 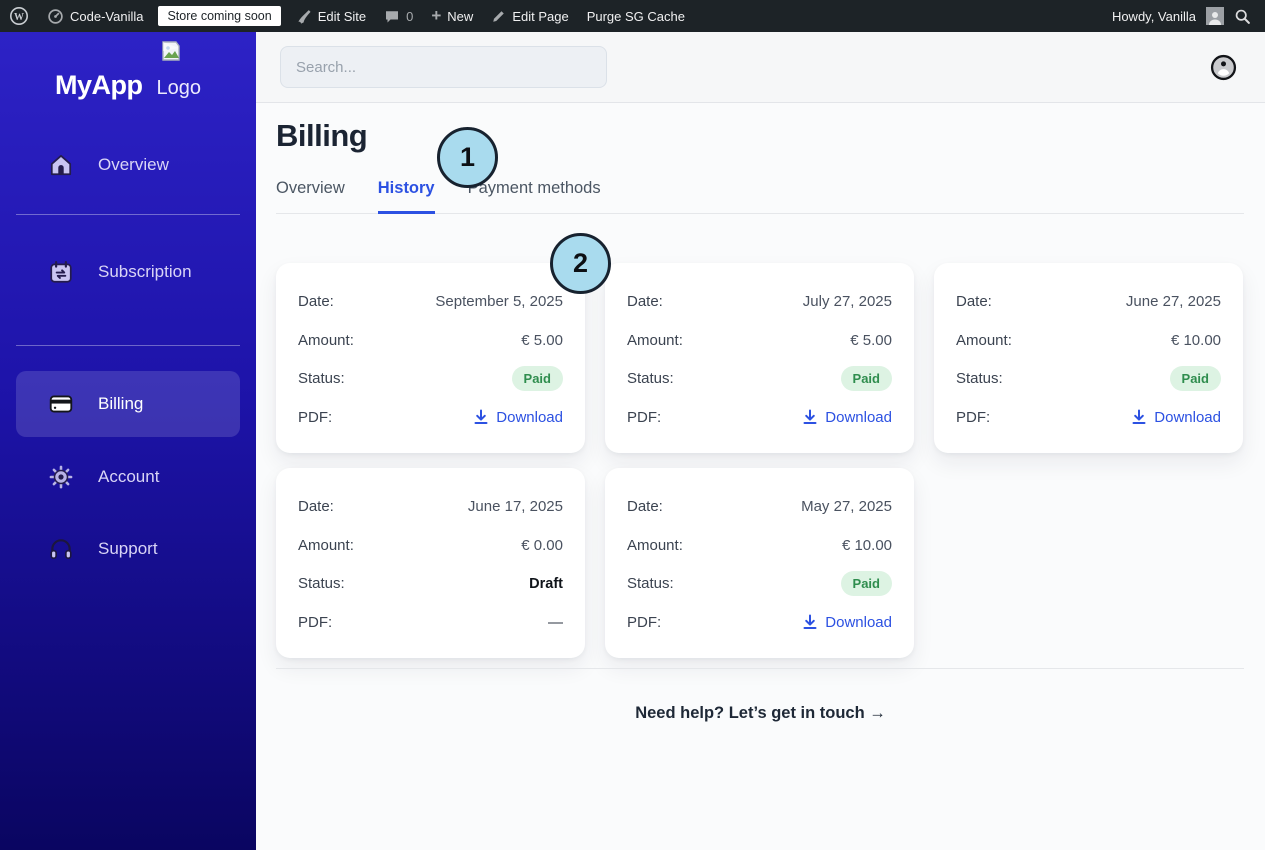 I want to click on wordpress-logo-icon: W, so click(x=19, y=16).